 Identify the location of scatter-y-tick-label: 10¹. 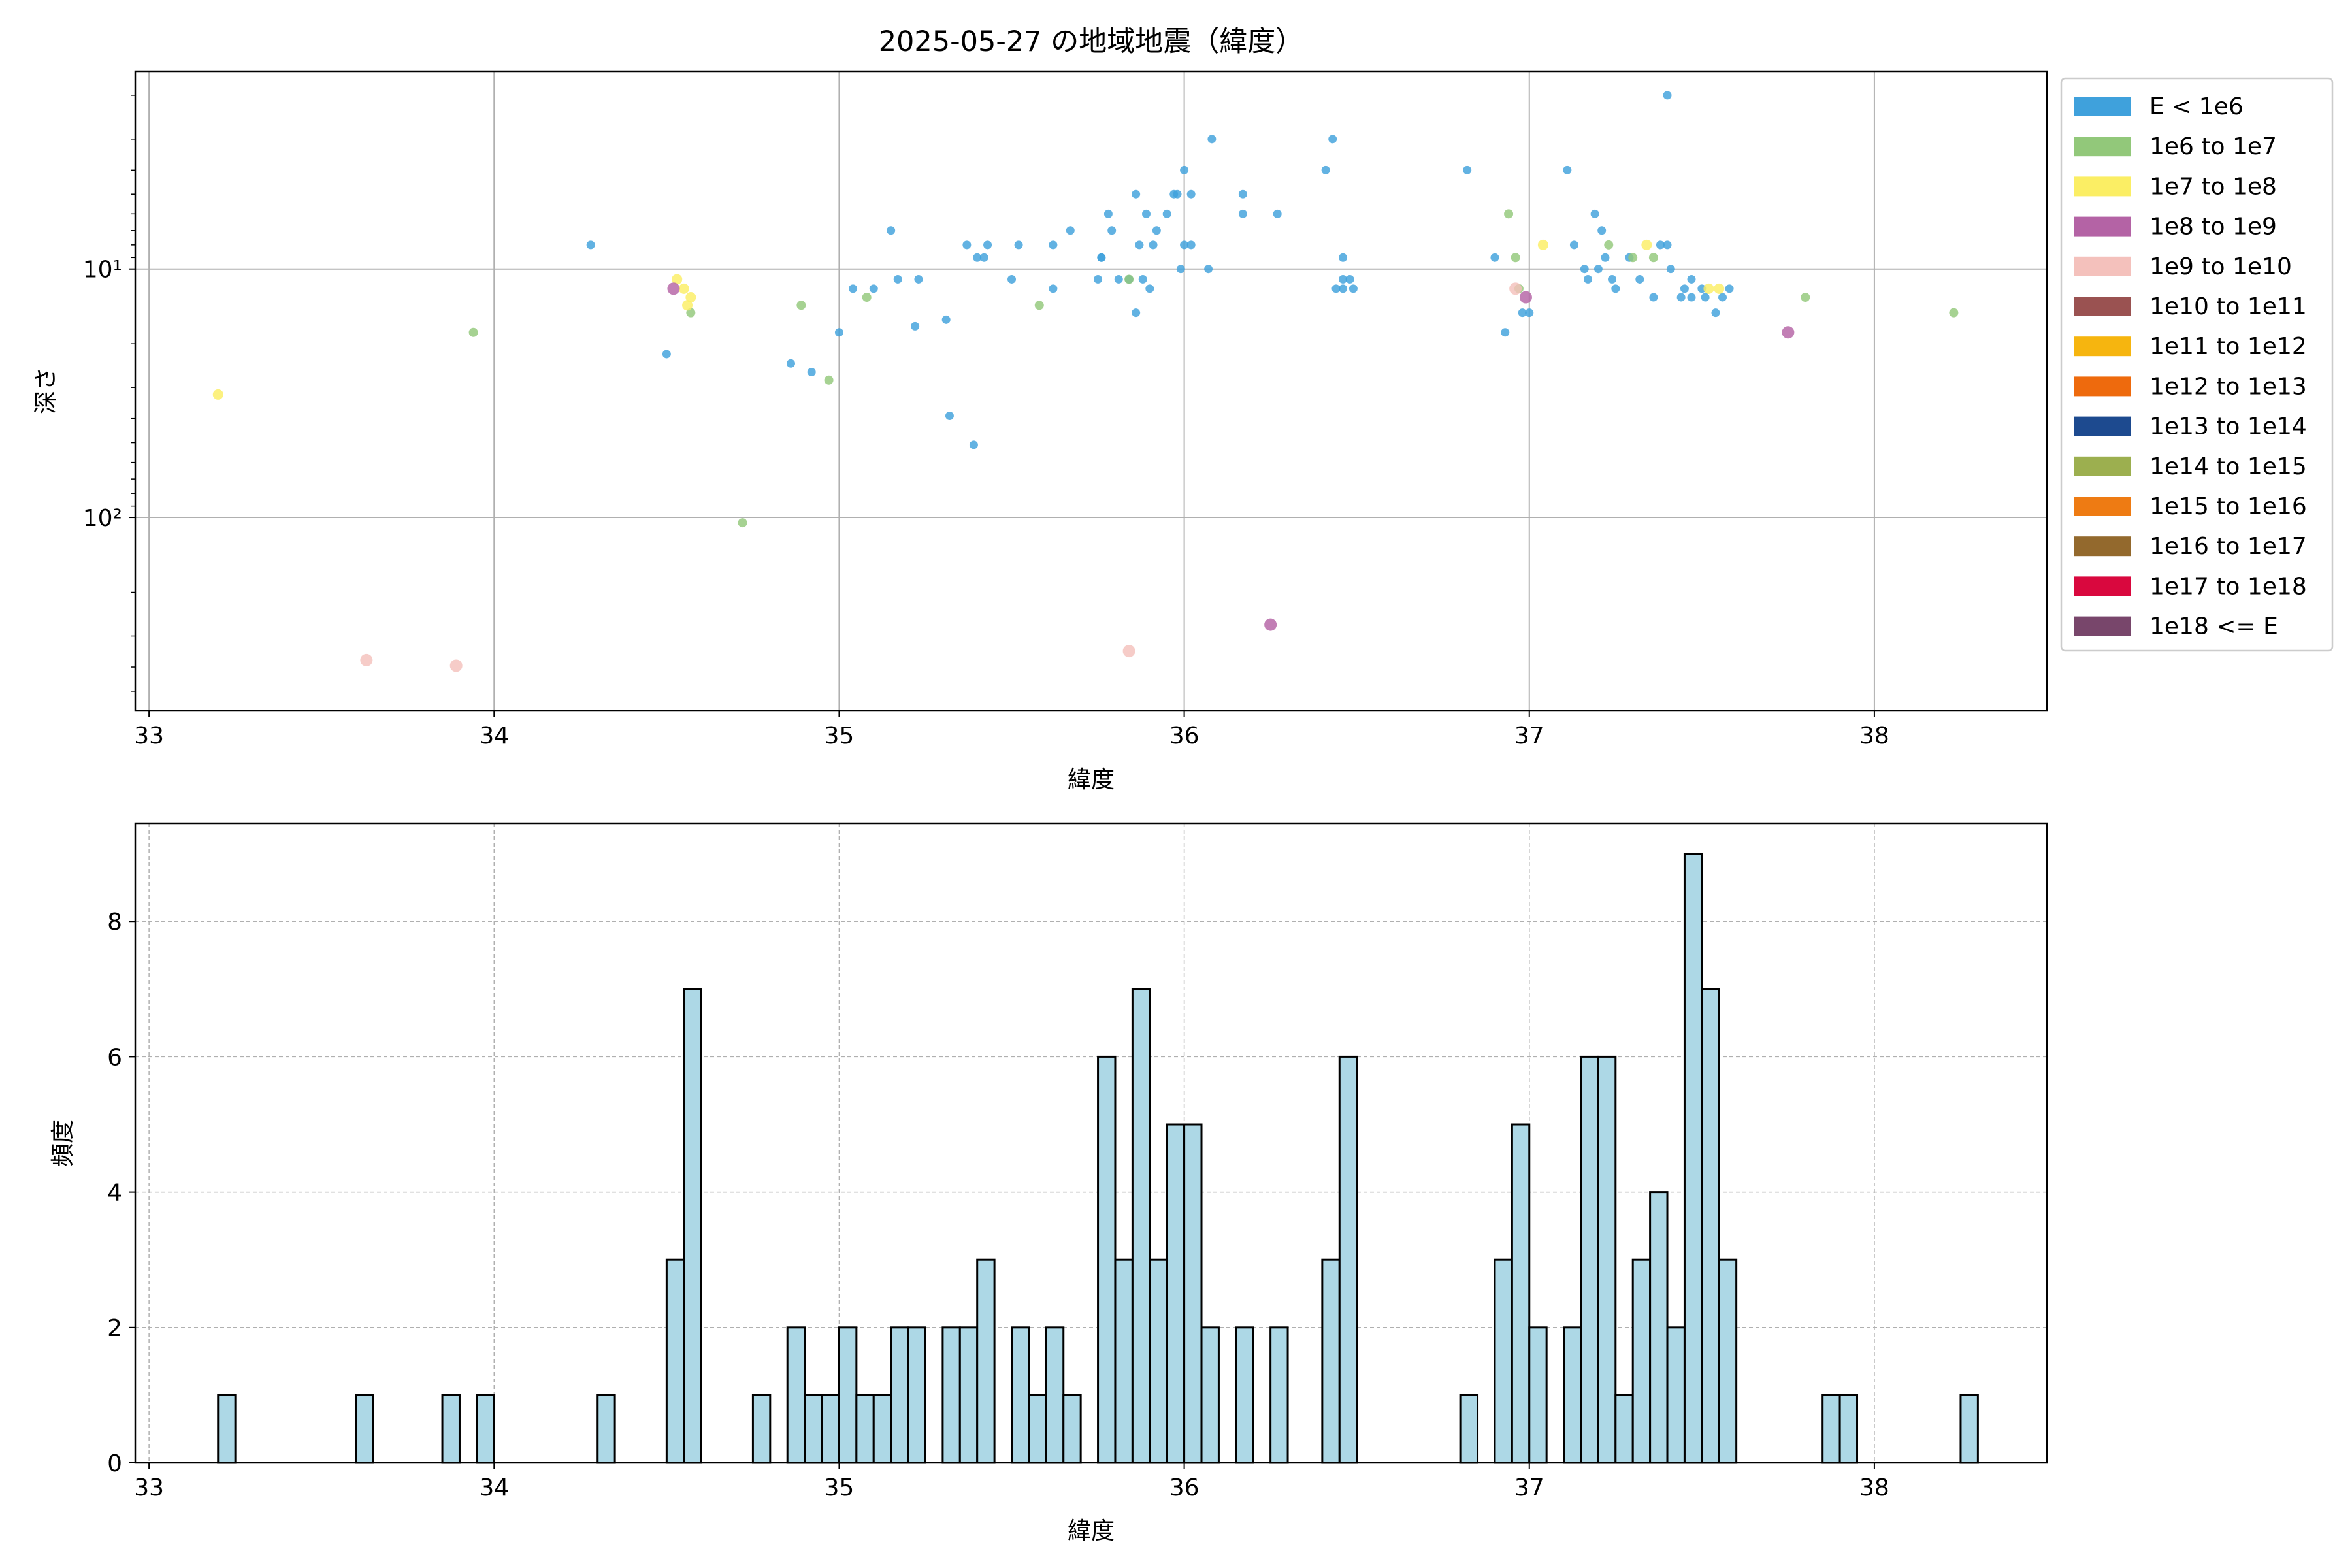
(102, 270).